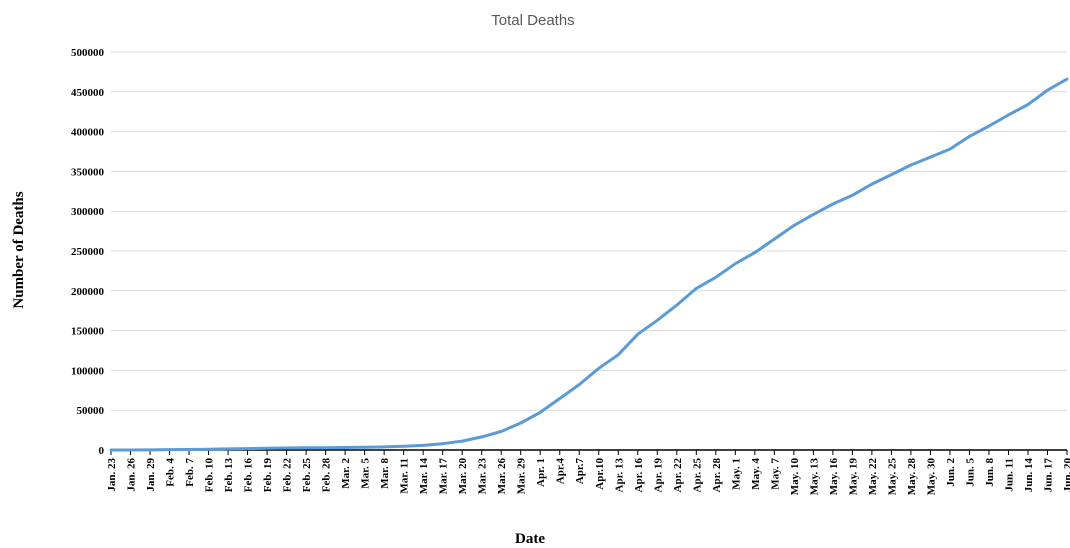 The image size is (1070, 548). I want to click on x-tick-label: Apr. 25, so click(697, 475).